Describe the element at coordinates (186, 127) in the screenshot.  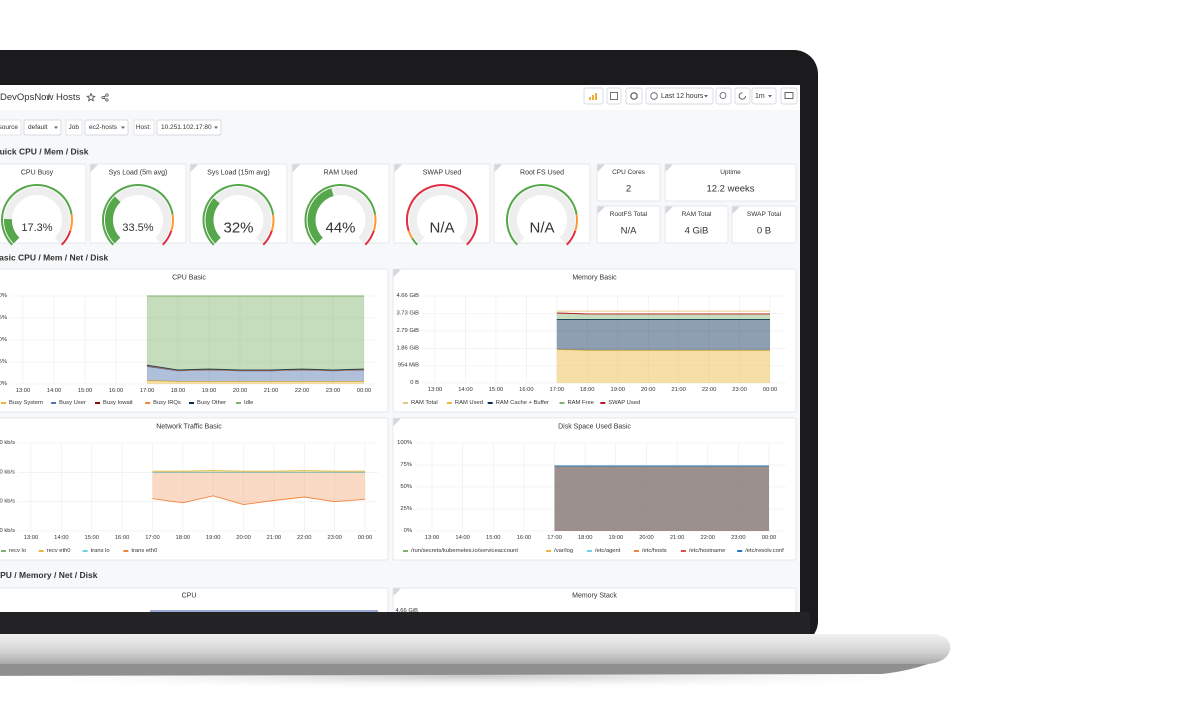
I see `variable-value: 10.251.102.17:80` at that location.